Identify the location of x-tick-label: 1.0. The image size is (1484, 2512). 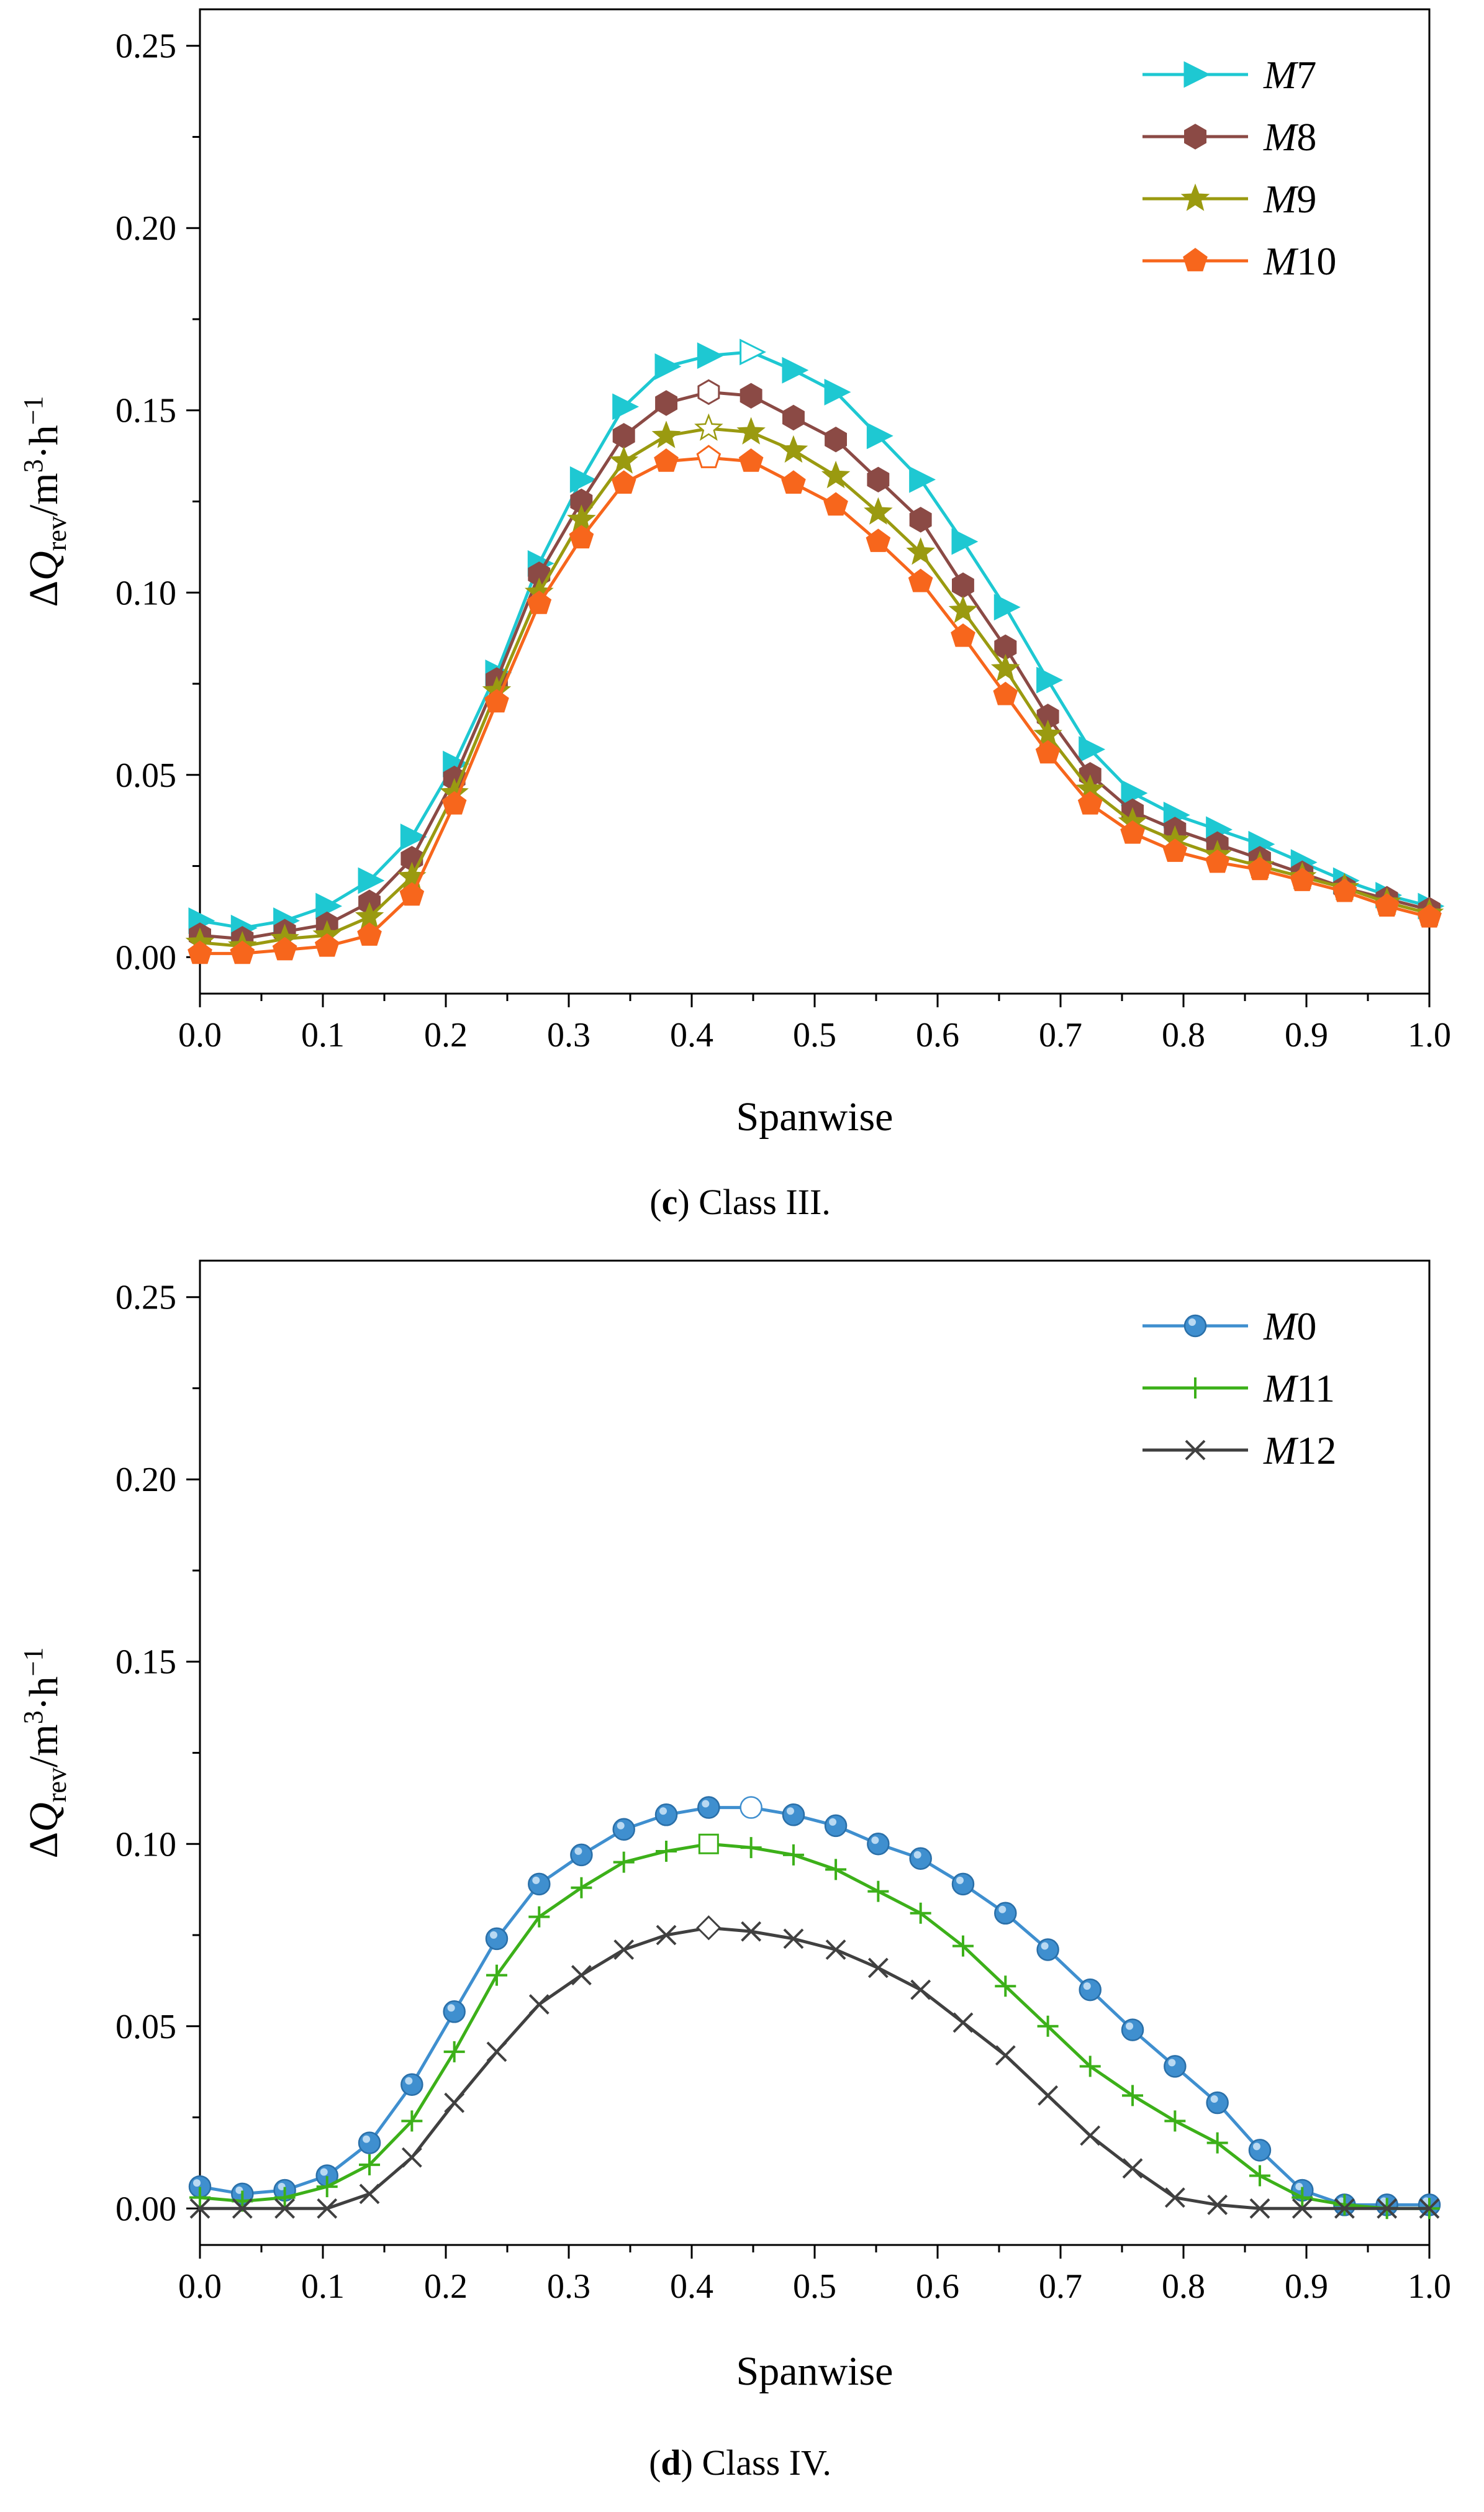
(1429, 2286).